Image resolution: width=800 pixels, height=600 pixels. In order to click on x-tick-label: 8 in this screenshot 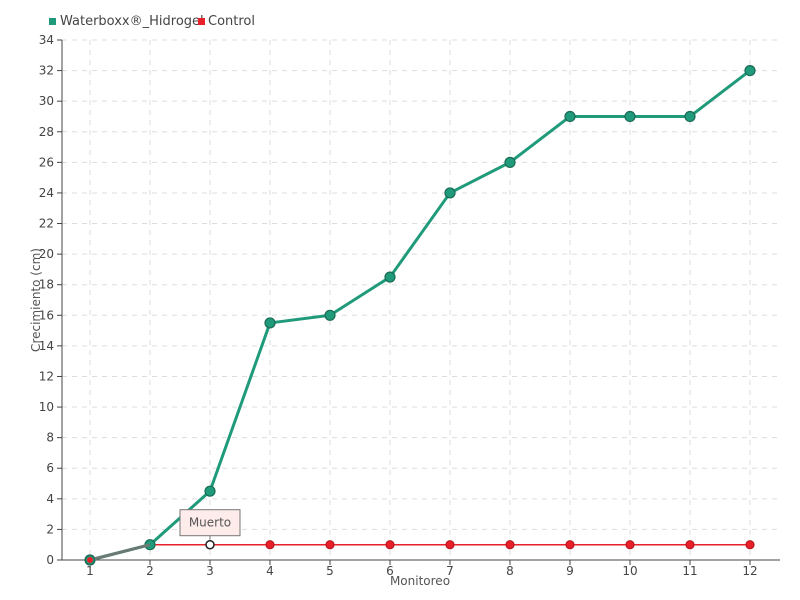, I will do `click(510, 571)`.